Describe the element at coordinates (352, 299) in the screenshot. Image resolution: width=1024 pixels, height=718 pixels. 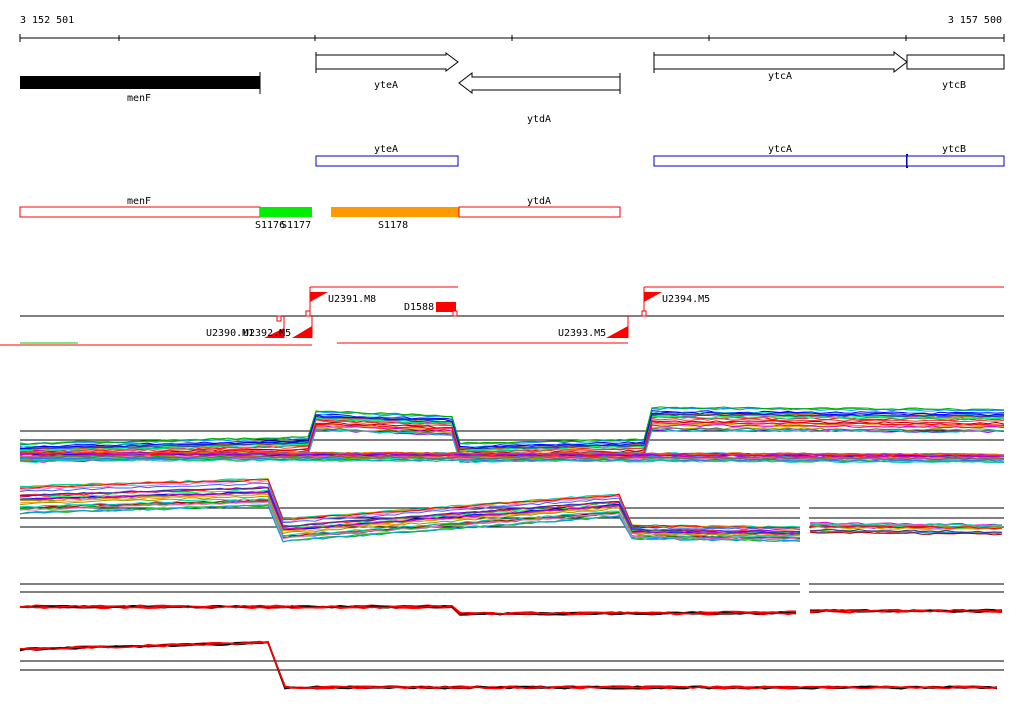
I see `upshift-U2391-label: U2391.M8` at that location.